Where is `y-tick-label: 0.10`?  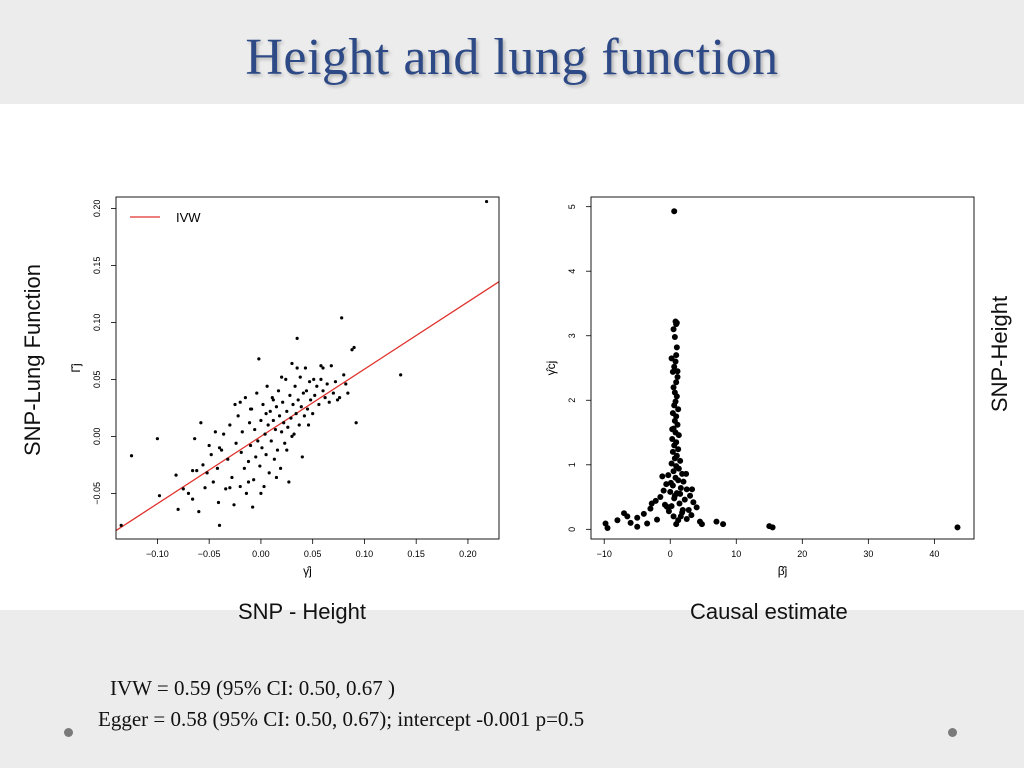 y-tick-label: 0.10 is located at coordinates (97, 323).